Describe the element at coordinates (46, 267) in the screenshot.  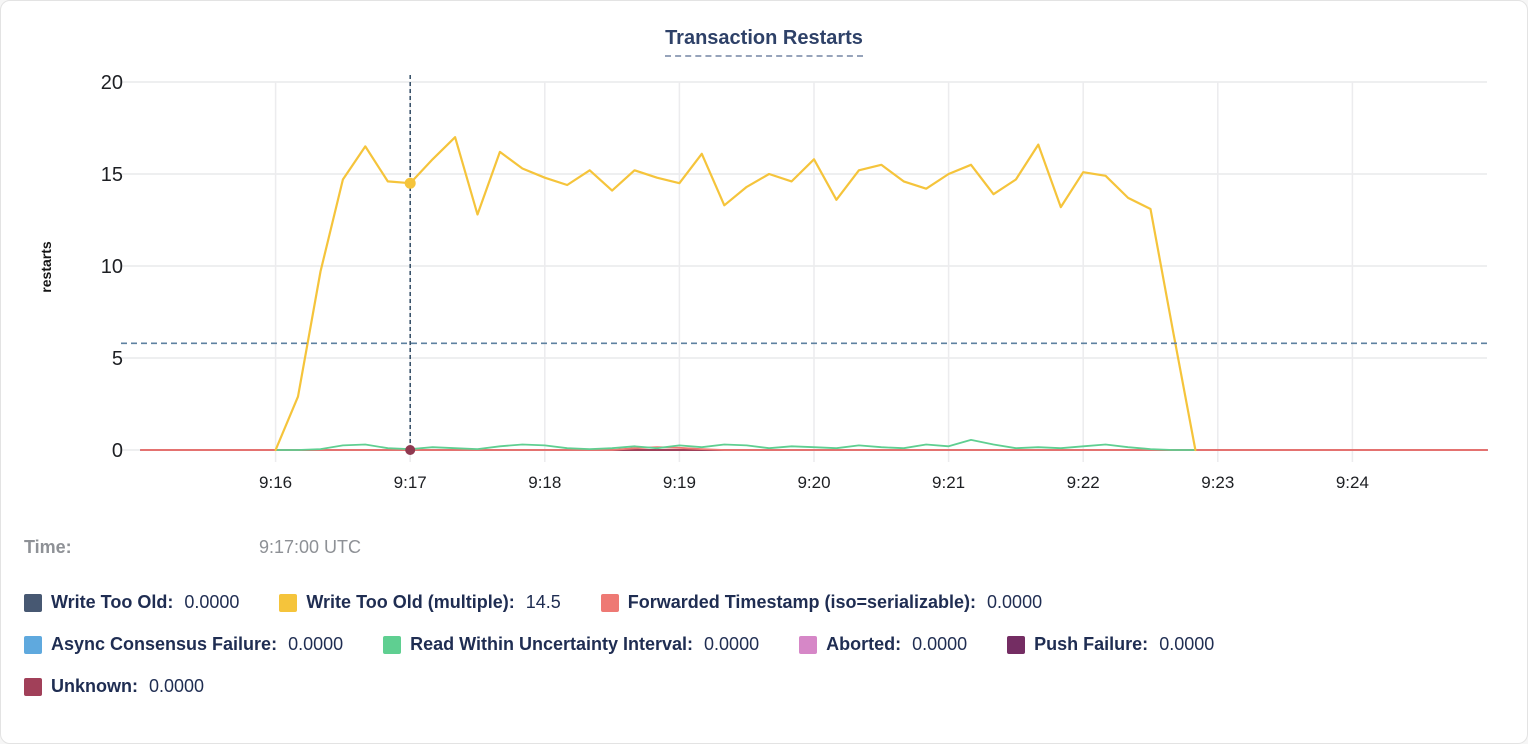
I see `y-axis-label: restarts` at that location.